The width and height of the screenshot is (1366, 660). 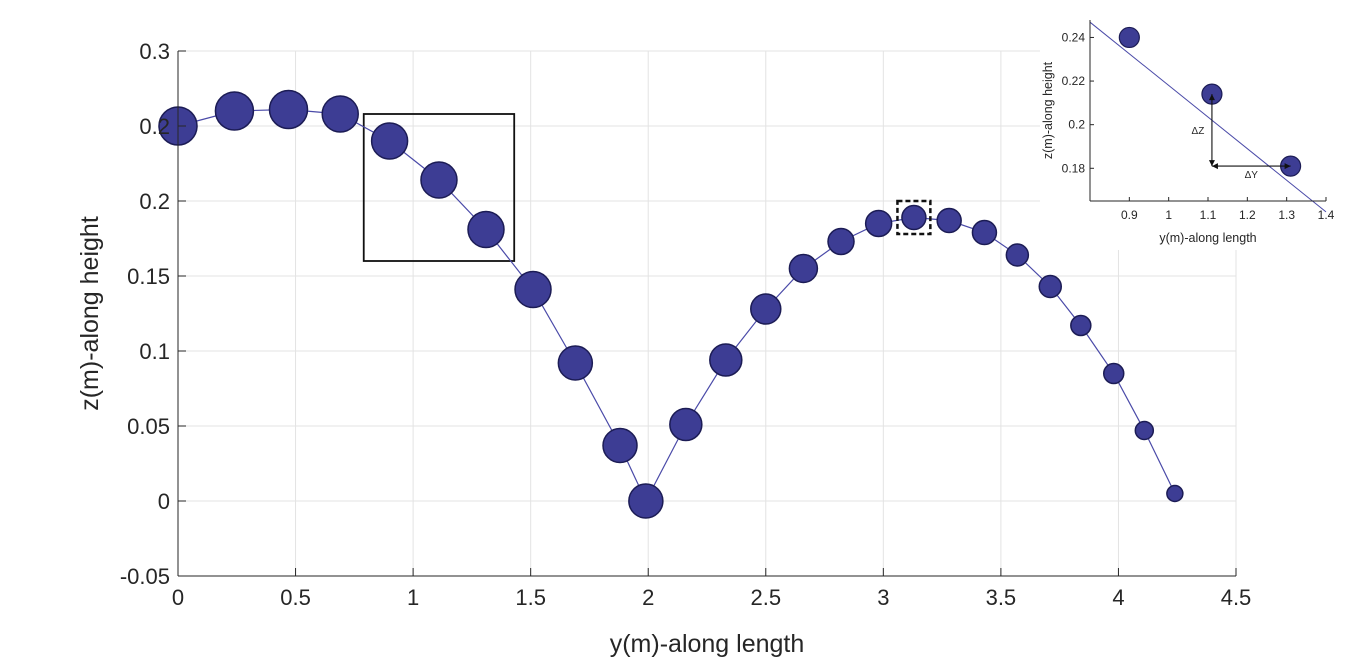 I want to click on x-tick-label: 3, so click(x=883, y=597).